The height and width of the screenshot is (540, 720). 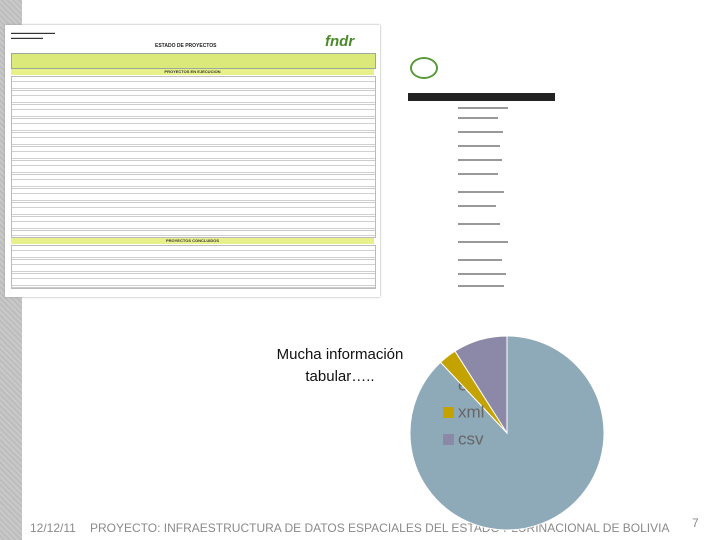 What do you see at coordinates (192, 72) in the screenshot?
I see `section-label: PROYECTOS EN EJECUCION` at bounding box center [192, 72].